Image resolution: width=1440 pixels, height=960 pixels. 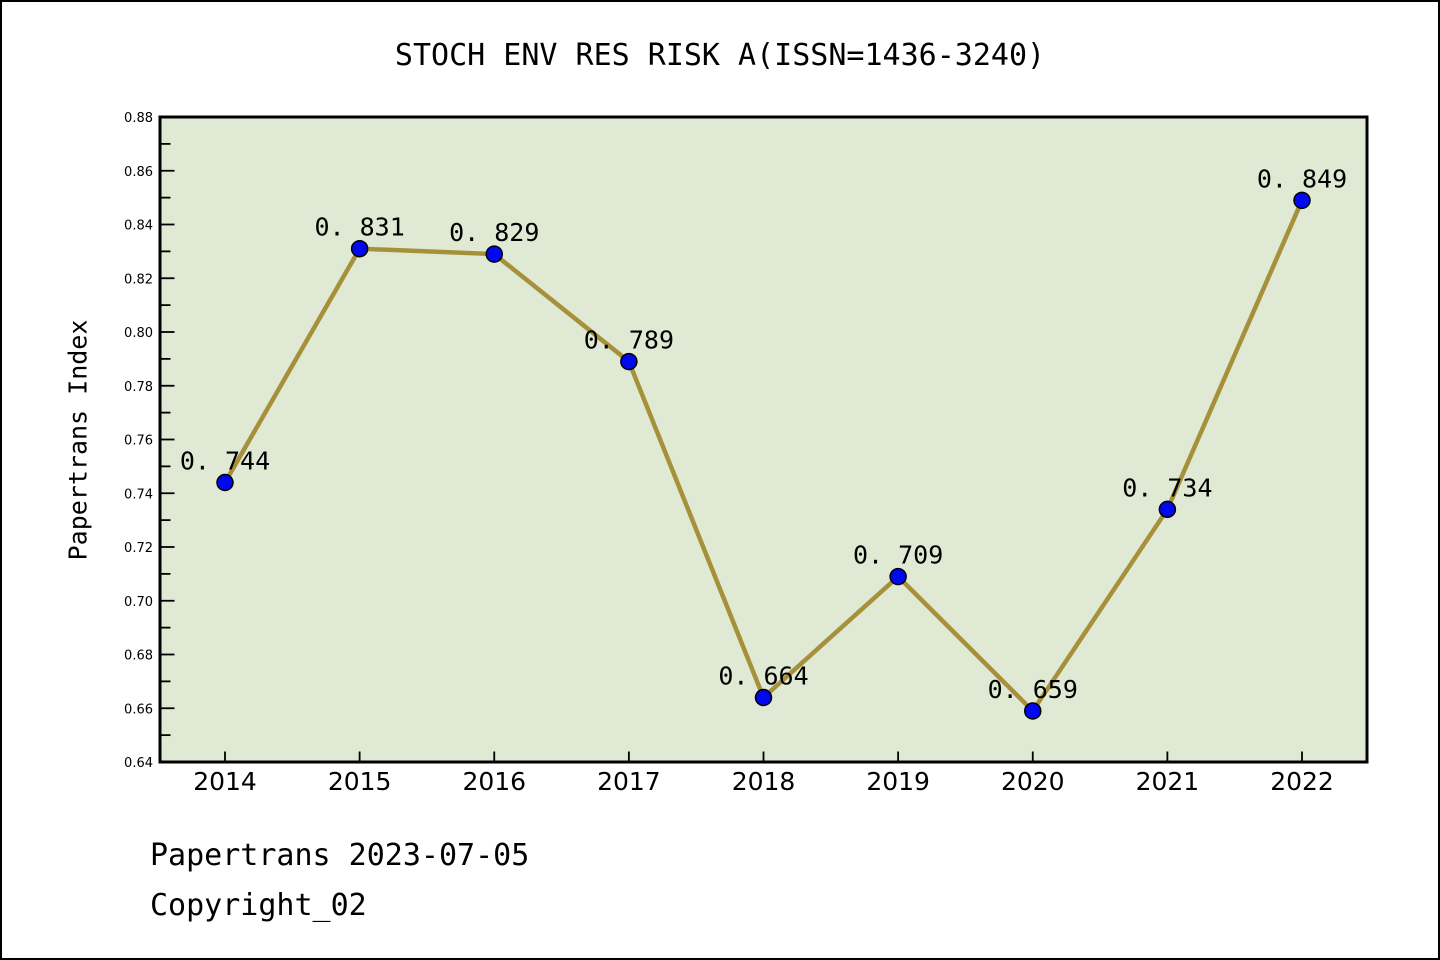 I want to click on x-tick-label: 2018, so click(x=764, y=781).